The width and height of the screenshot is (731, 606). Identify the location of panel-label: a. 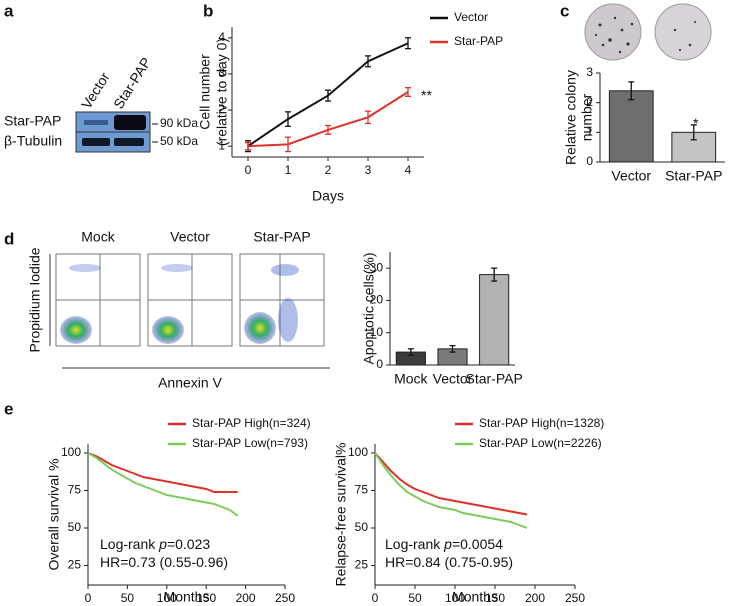
(9, 10).